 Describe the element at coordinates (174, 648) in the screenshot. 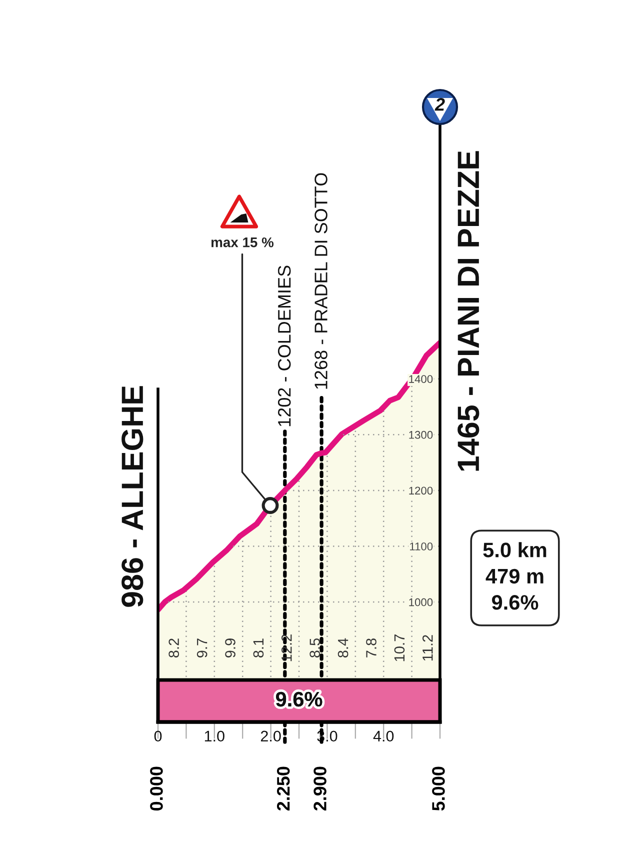

I see `annotation: 8.2` at that location.